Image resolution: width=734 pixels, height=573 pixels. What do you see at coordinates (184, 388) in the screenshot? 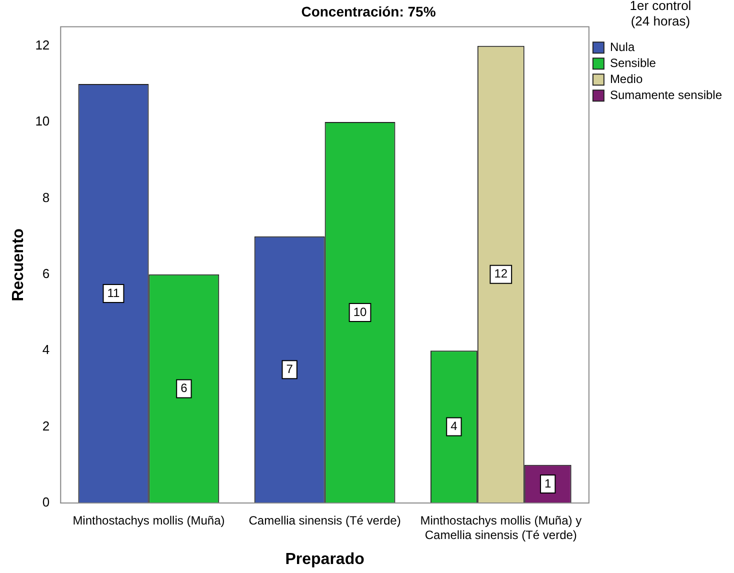
I see `data-label: 6` at bounding box center [184, 388].